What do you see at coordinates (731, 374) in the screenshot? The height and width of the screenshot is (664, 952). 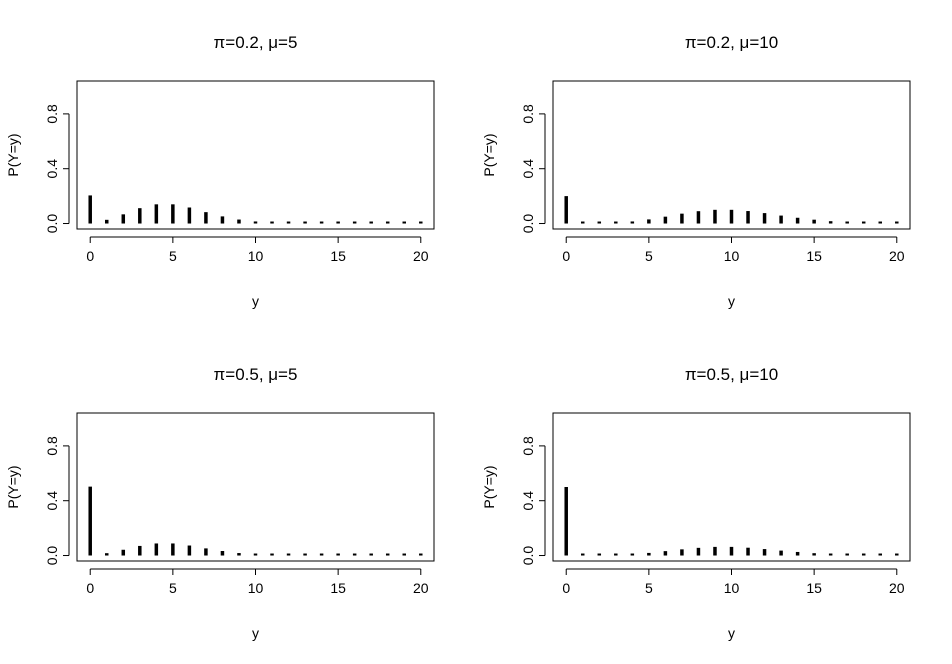 I see `chart-title: π=0.5, μ=10` at bounding box center [731, 374].